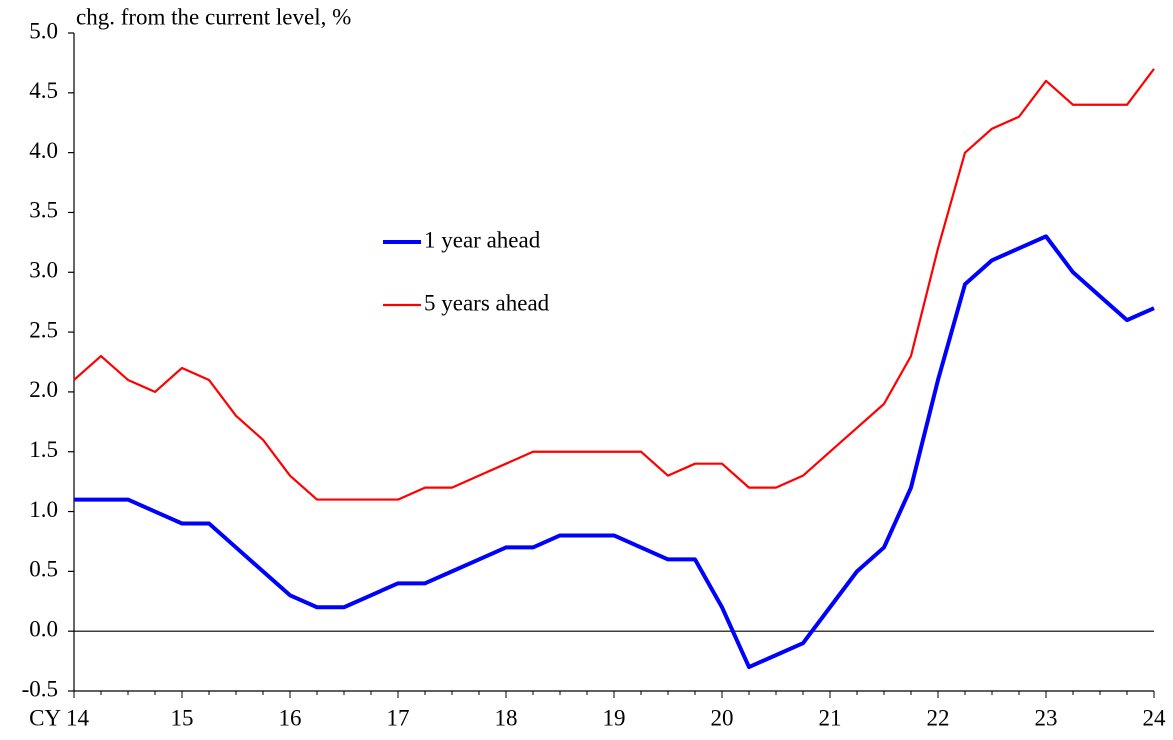 The image size is (1173, 740). Describe the element at coordinates (722, 717) in the screenshot. I see `x-tick-label: 20` at that location.